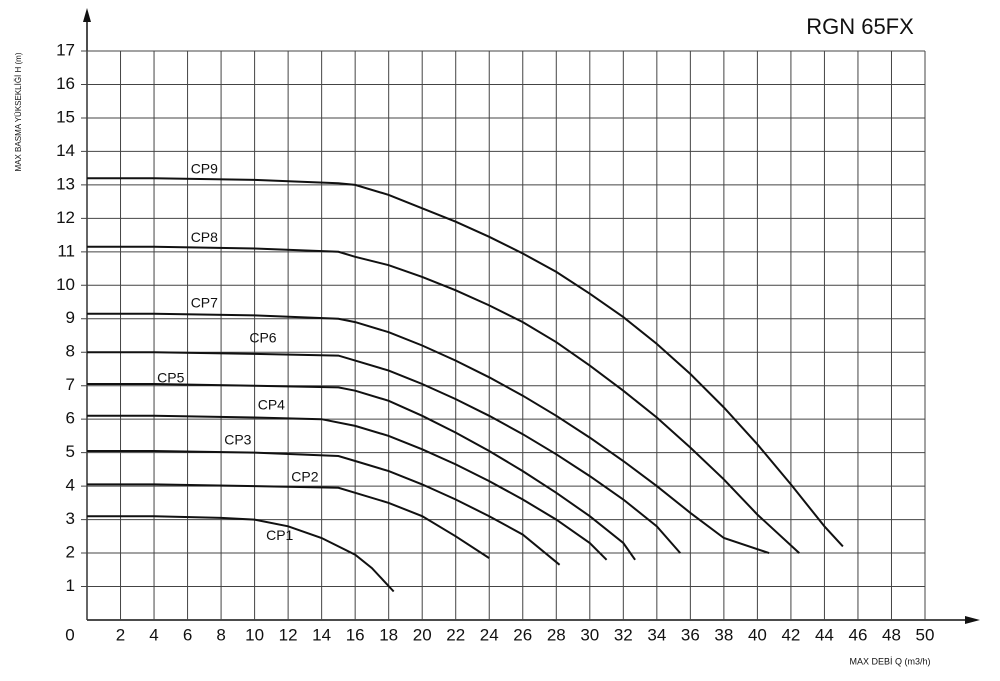  What do you see at coordinates (656, 634) in the screenshot?
I see `x-tick-label: 34` at bounding box center [656, 634].